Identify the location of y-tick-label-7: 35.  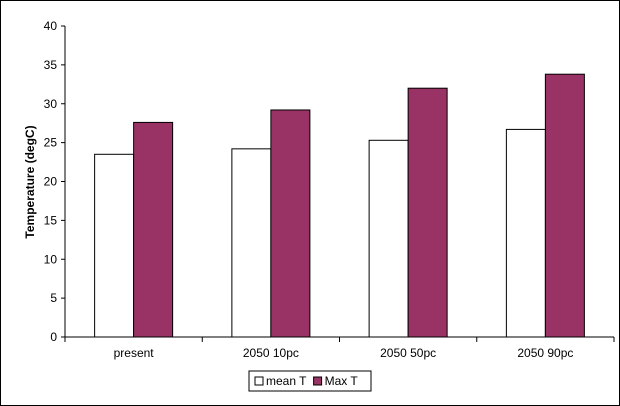
(51, 65).